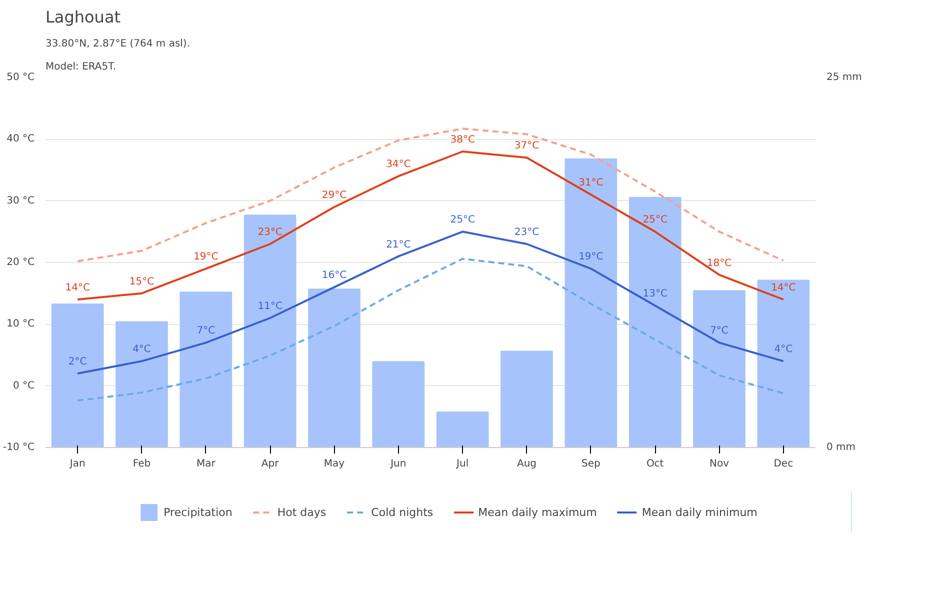  Describe the element at coordinates (784, 464) in the screenshot. I see `x-tick-label: Dec` at that location.